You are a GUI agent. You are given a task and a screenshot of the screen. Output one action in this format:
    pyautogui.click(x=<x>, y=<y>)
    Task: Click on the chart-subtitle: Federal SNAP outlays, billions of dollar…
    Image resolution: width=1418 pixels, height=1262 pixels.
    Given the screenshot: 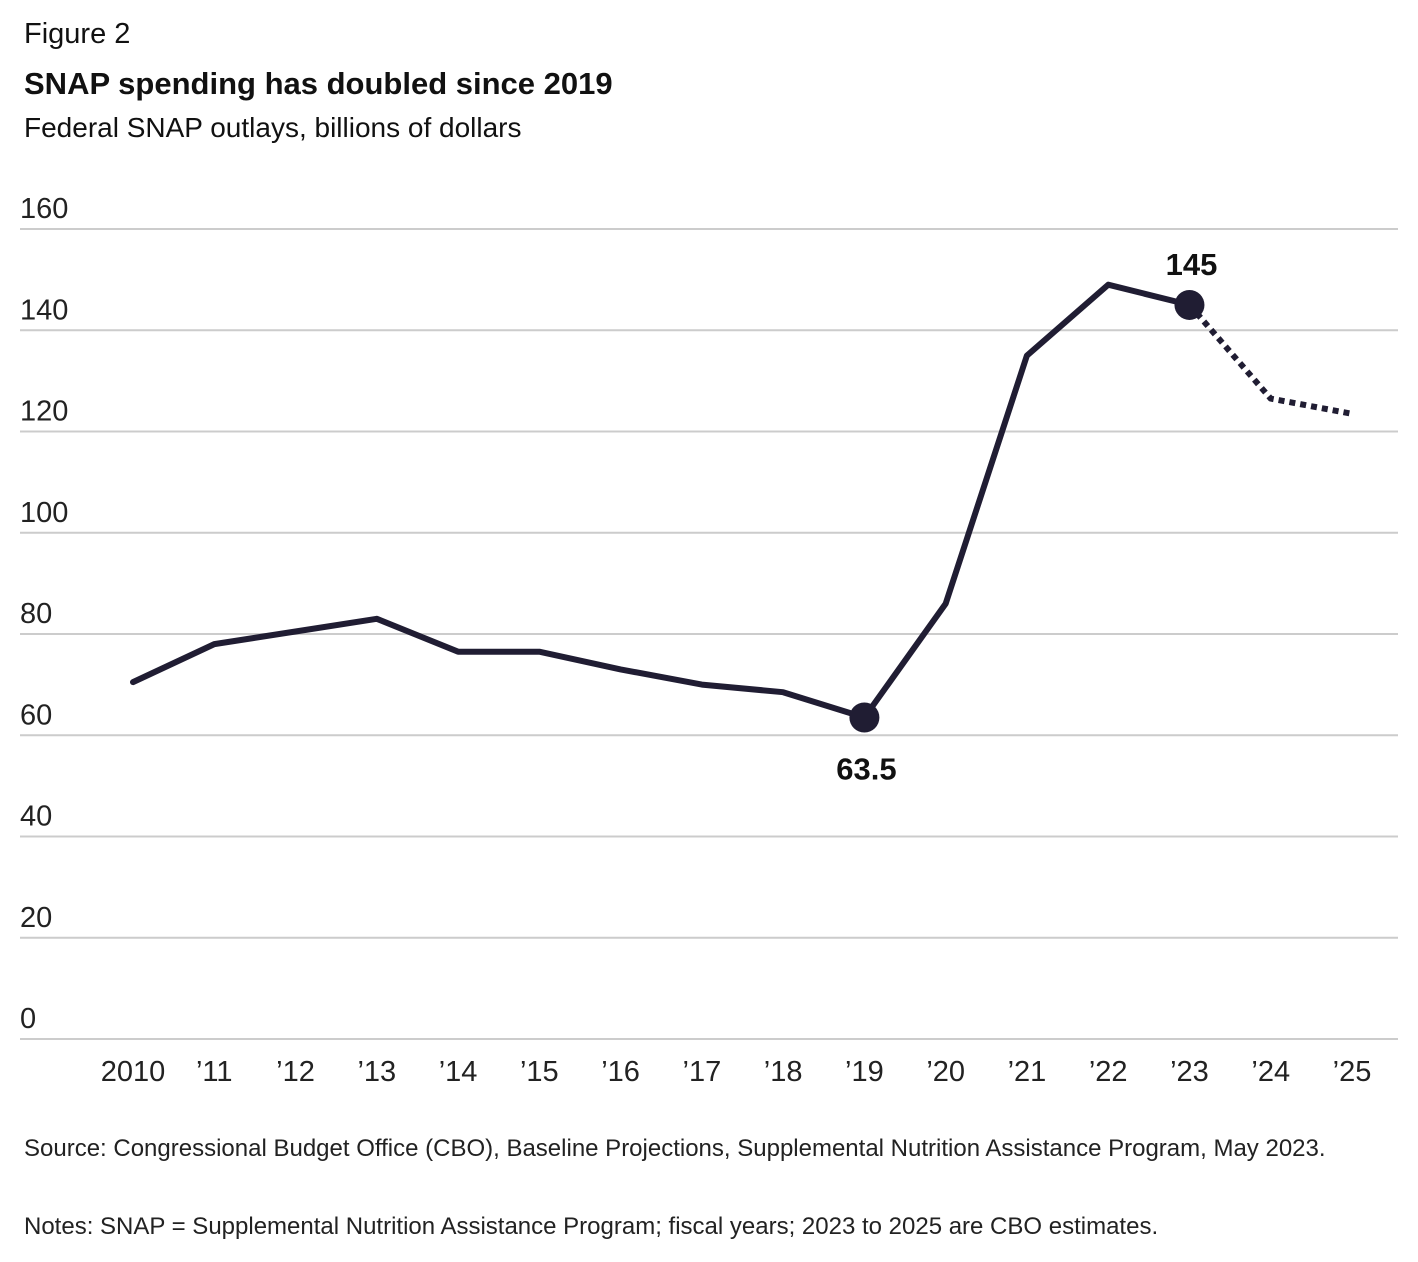 What is the action you would take?
    pyautogui.click(x=273, y=127)
    